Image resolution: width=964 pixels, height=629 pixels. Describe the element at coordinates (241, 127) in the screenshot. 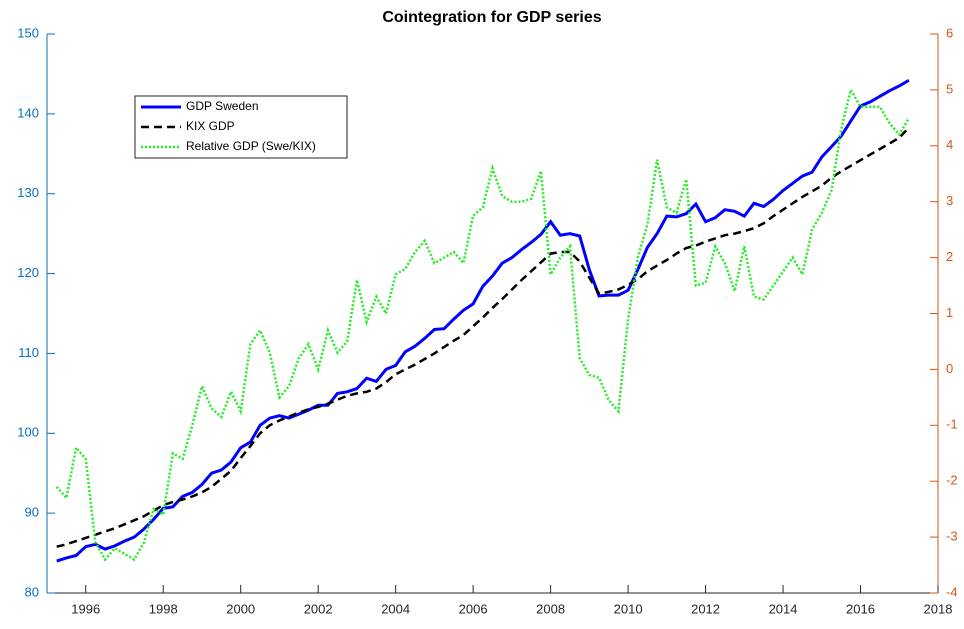

I see `legend: GDP Sweden KIX GDP Relative GDP (Swe/KIX)` at that location.